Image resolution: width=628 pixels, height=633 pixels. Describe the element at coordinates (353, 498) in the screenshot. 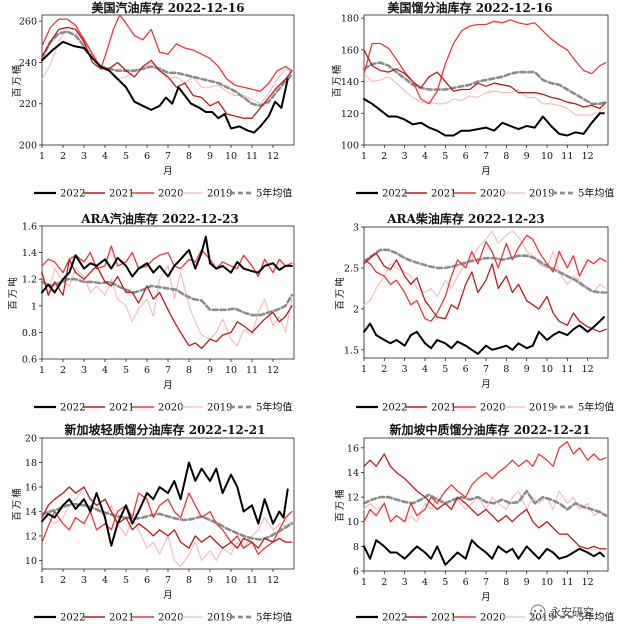

I see `y-tick-label: 12` at that location.